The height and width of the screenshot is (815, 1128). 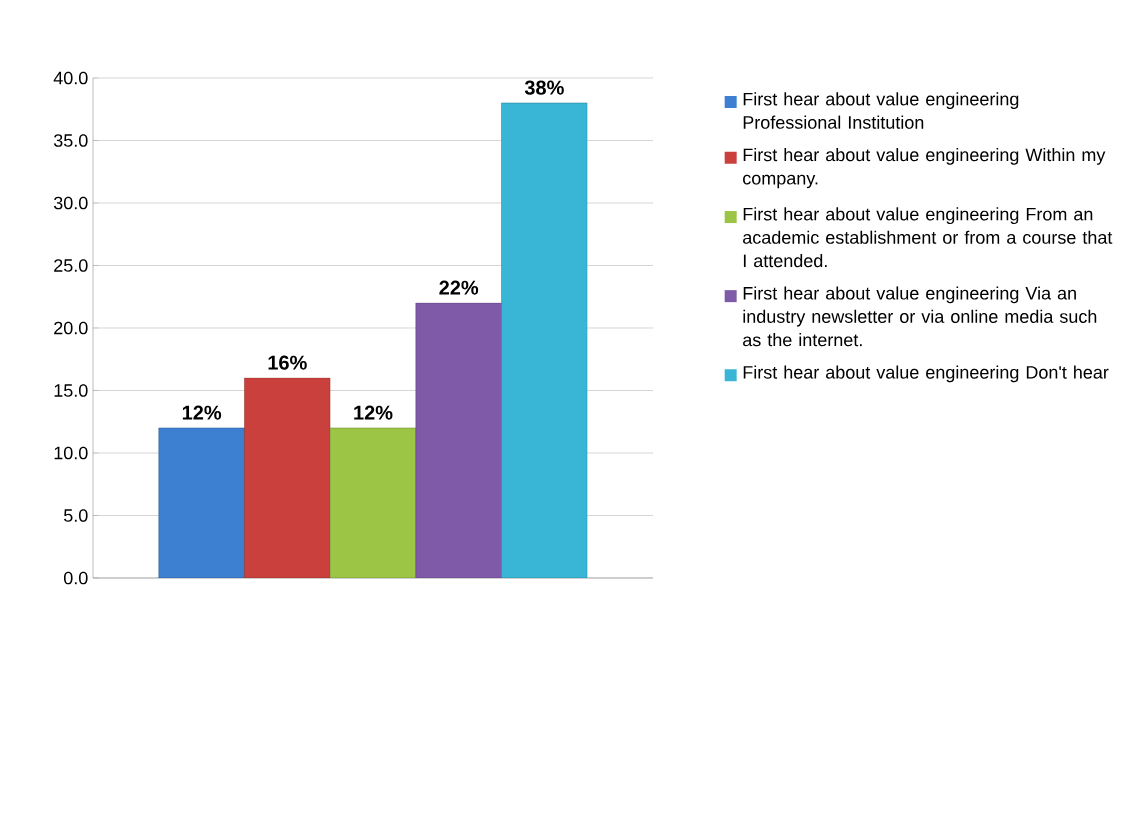 What do you see at coordinates (70, 203) in the screenshot?
I see `y-tick-label: 30.0` at bounding box center [70, 203].